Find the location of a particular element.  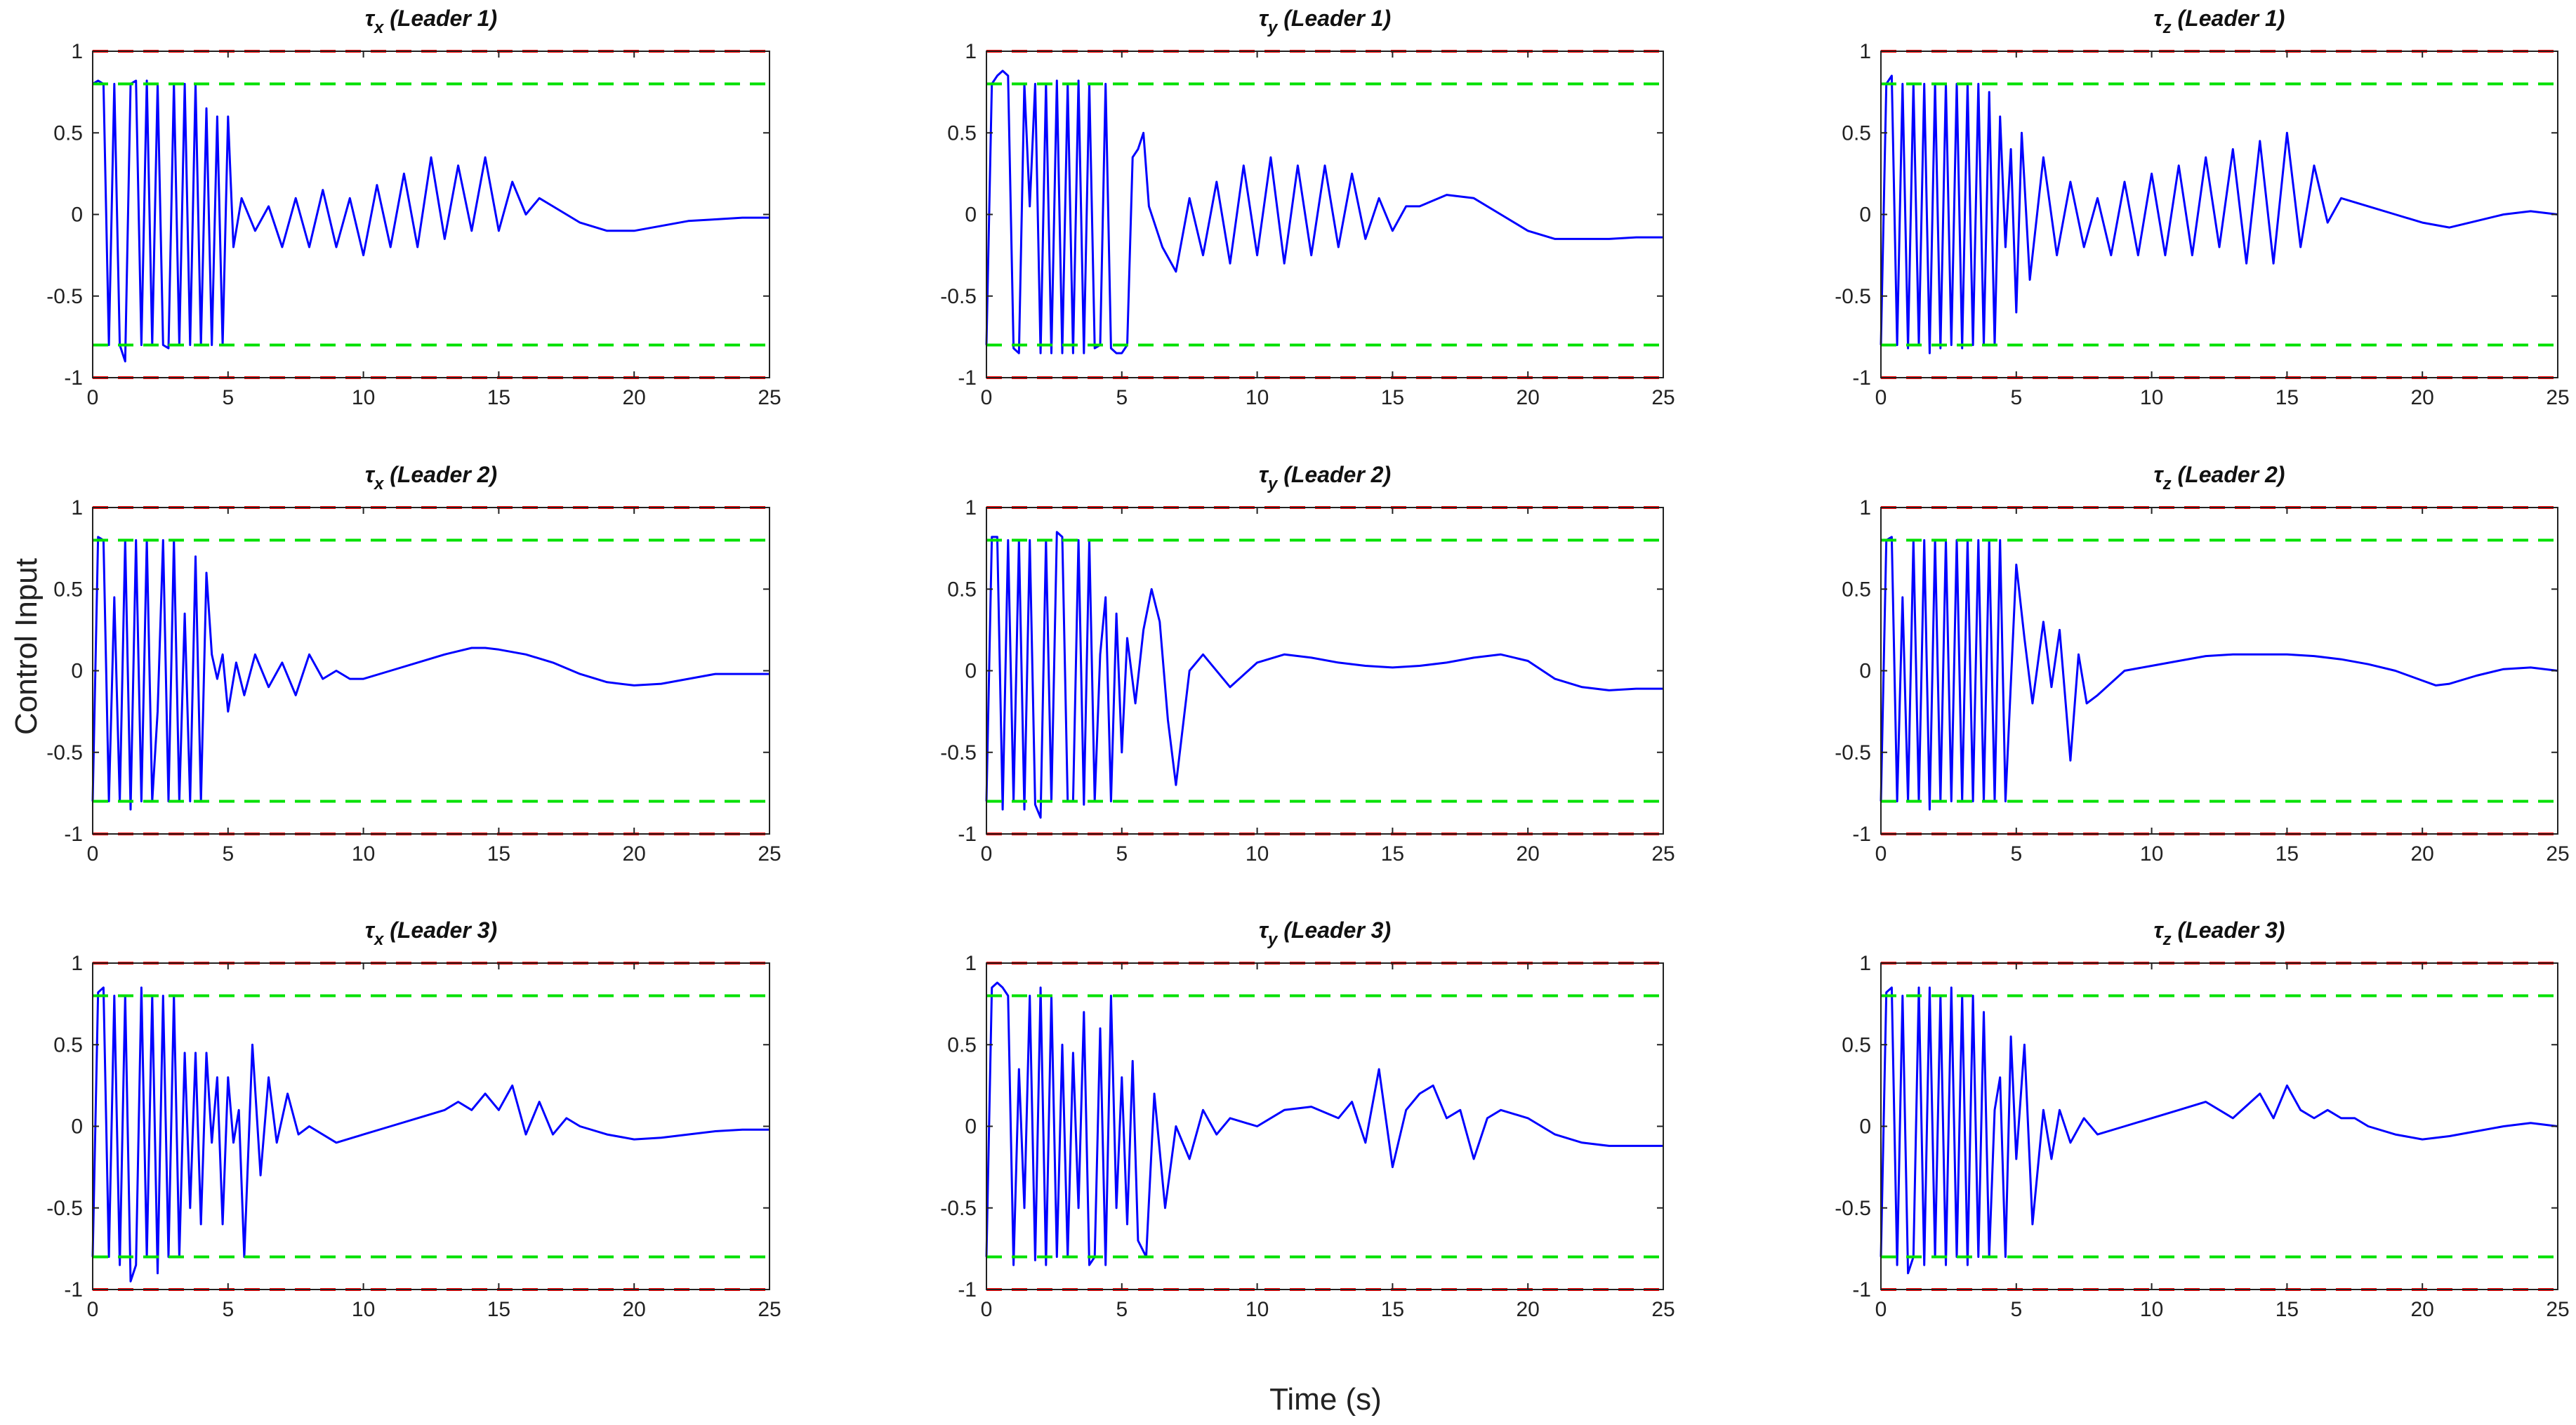

y-axis-label: Control Input is located at coordinates (26, 646).